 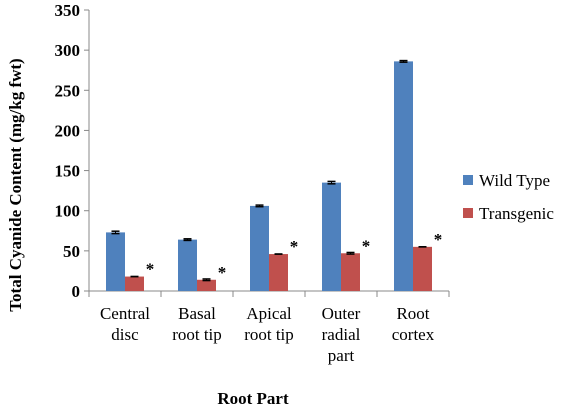 I want to click on x-axis-title: Root Part, so click(x=253, y=398).